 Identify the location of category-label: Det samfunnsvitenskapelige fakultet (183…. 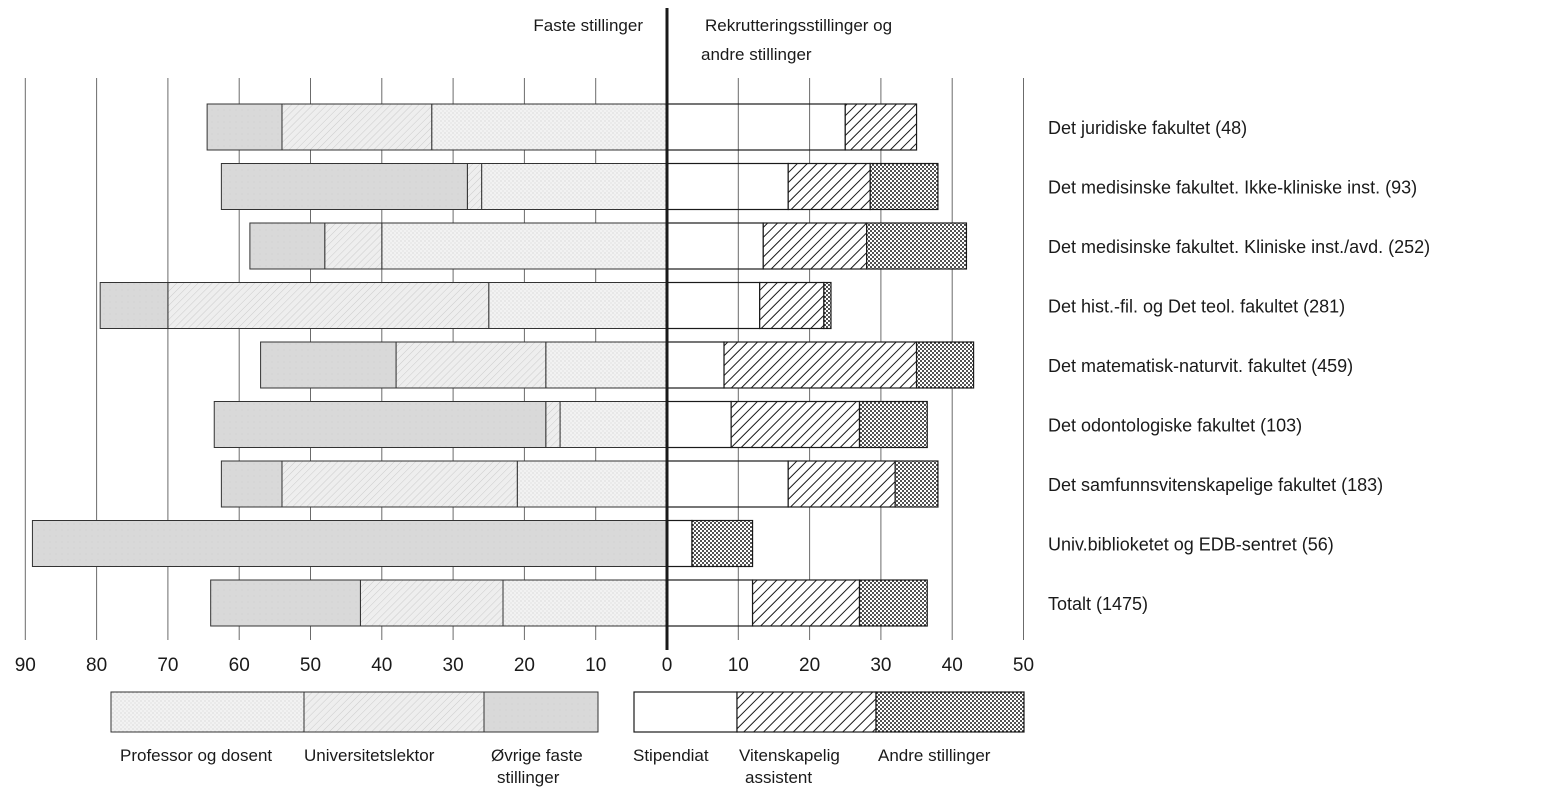
(1215, 485).